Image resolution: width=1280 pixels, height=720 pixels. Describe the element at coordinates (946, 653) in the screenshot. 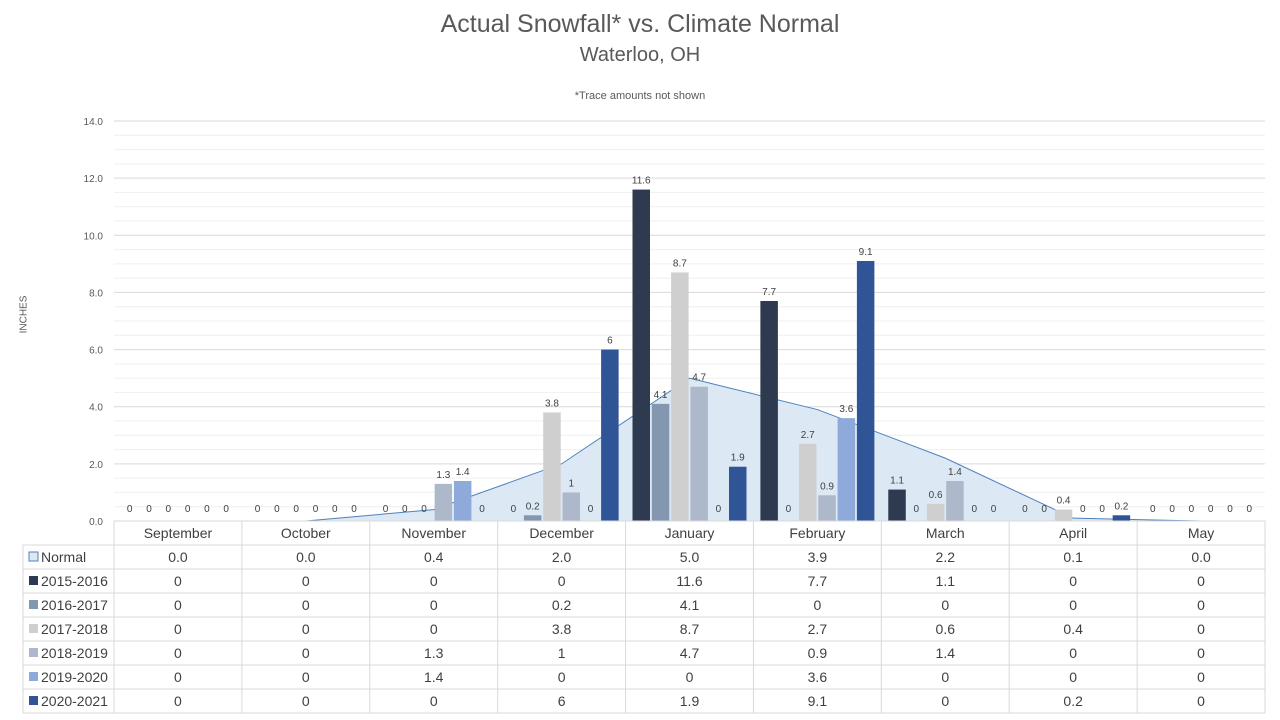

I see `table-cell: 1.4` at that location.